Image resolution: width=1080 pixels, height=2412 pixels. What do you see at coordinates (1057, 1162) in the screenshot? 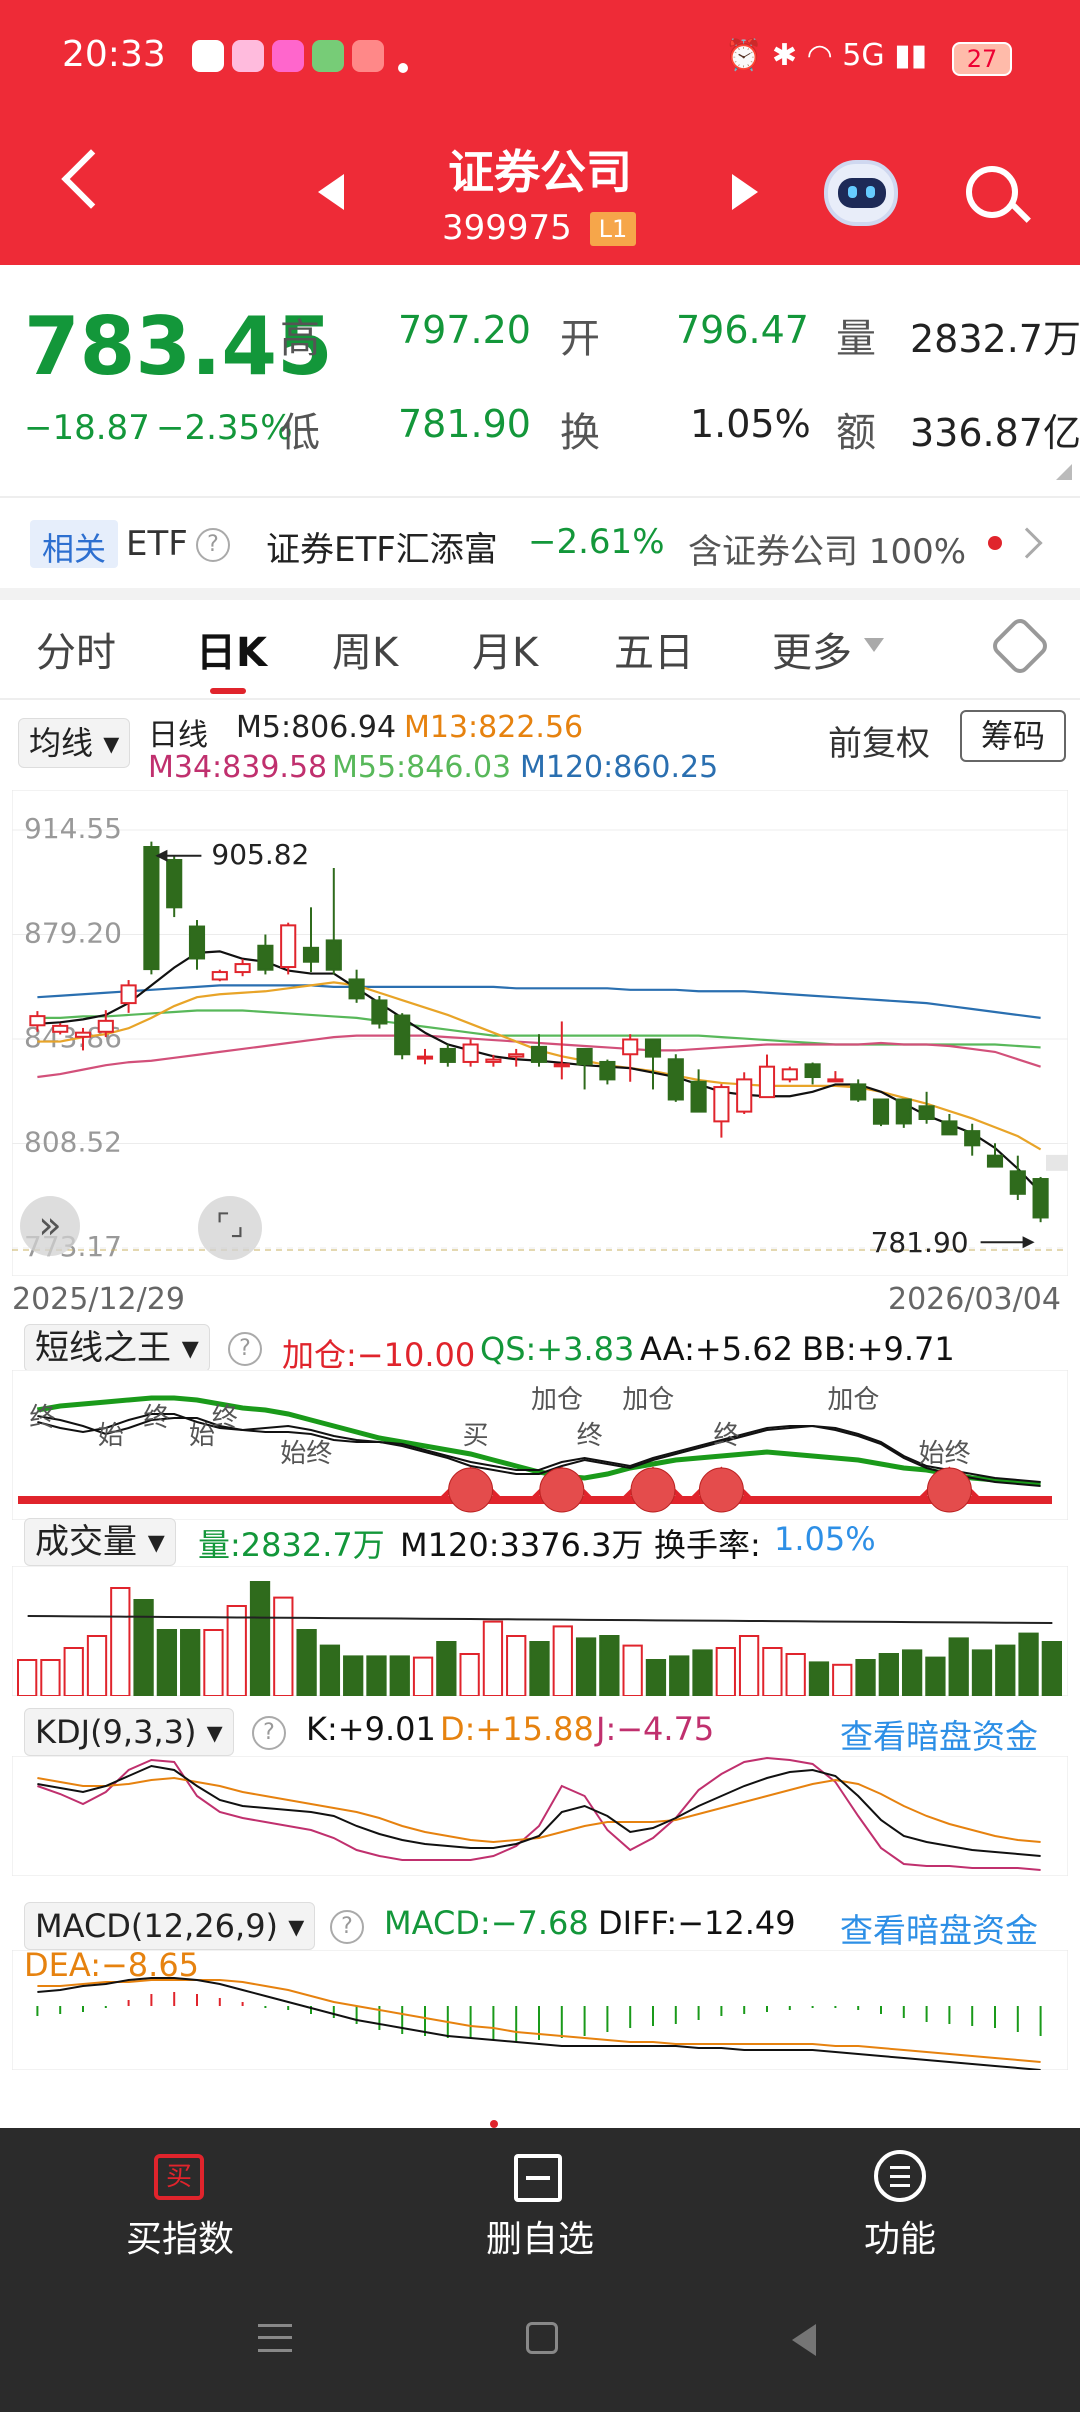
I see `price-tab` at bounding box center [1057, 1162].